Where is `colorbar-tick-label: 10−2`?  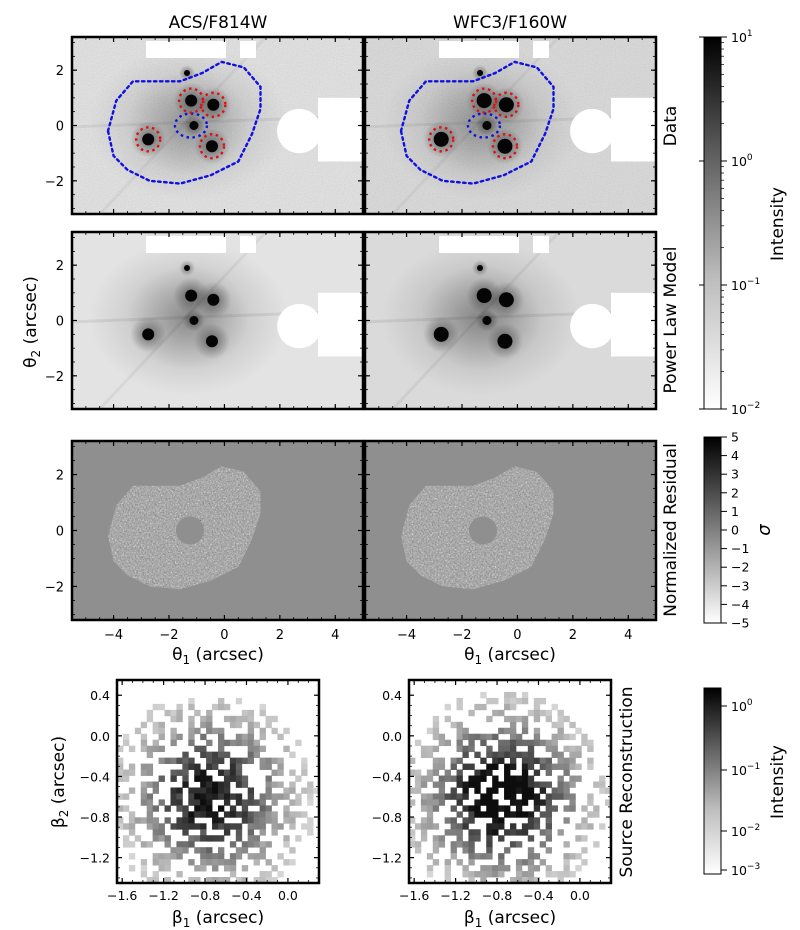
colorbar-tick-label: 10−2 is located at coordinates (745, 409).